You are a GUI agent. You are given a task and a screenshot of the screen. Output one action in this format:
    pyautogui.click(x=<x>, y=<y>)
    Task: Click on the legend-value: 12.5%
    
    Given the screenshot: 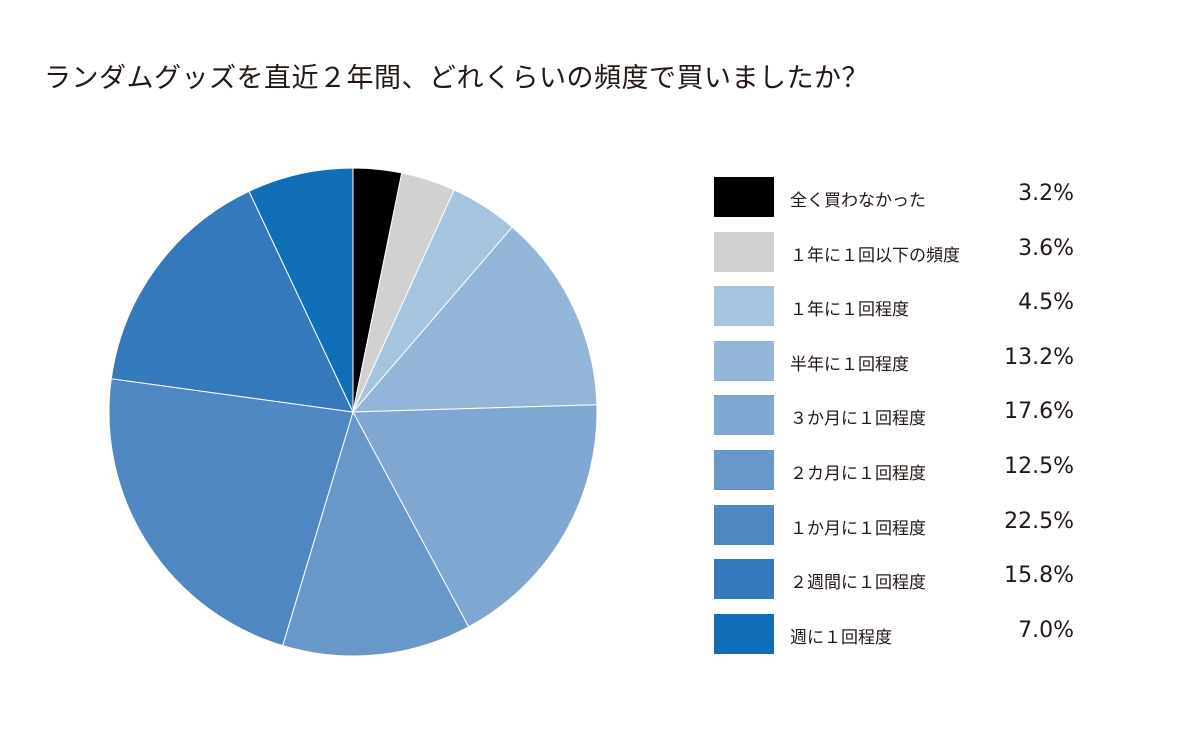 What is the action you would take?
    pyautogui.click(x=1039, y=466)
    